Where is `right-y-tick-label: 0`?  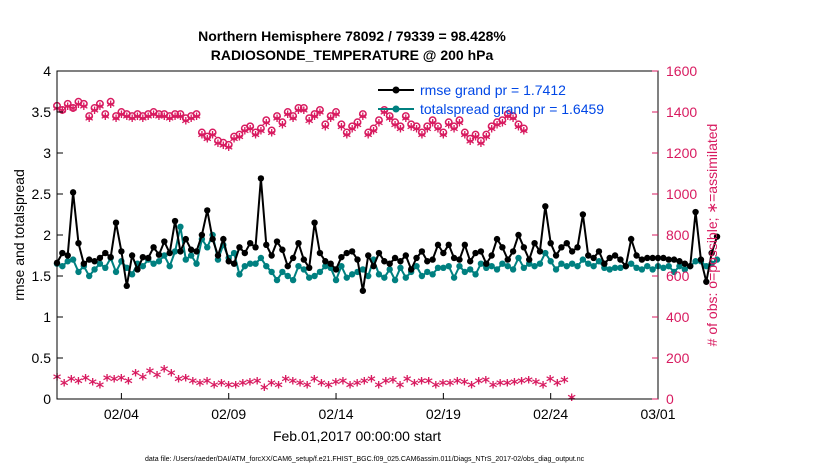
right-y-tick-label: 0 is located at coordinates (670, 399).